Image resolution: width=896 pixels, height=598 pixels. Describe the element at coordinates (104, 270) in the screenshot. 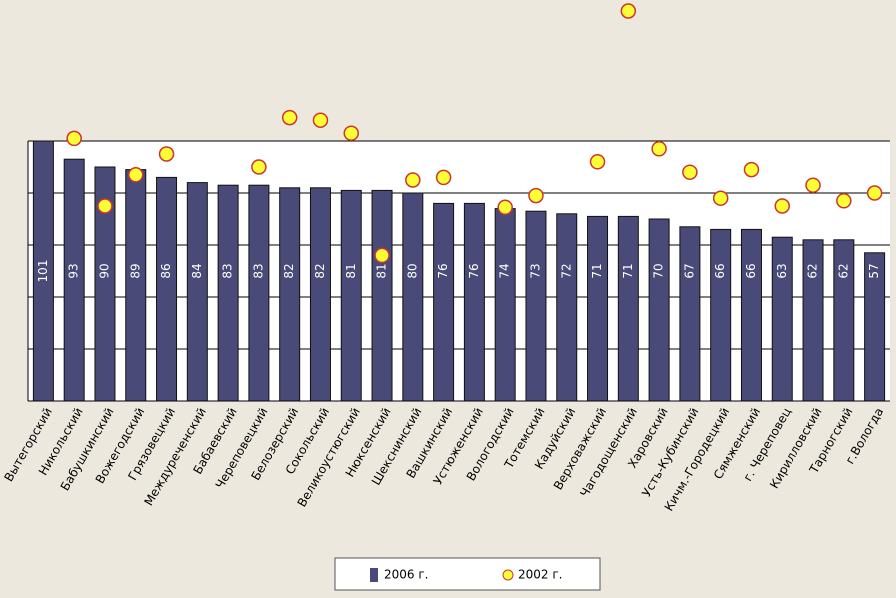

I see `bar-value-label: 90` at that location.